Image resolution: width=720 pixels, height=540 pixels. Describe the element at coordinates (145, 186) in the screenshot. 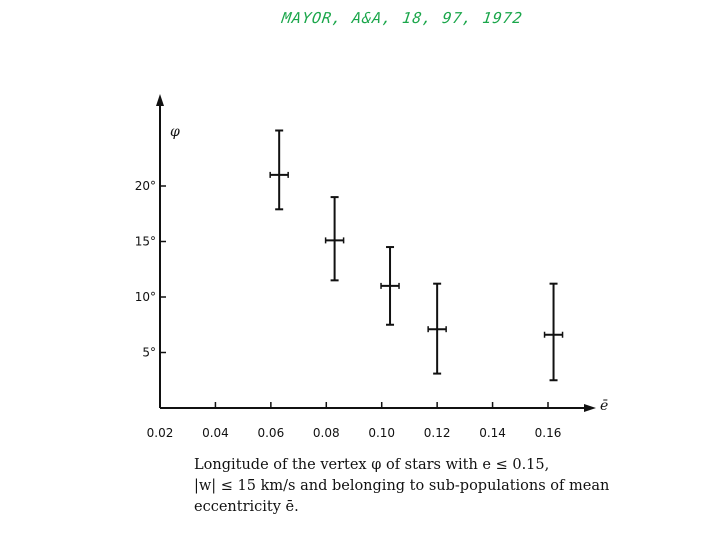

I see `y-tick-label: 20°` at that location.